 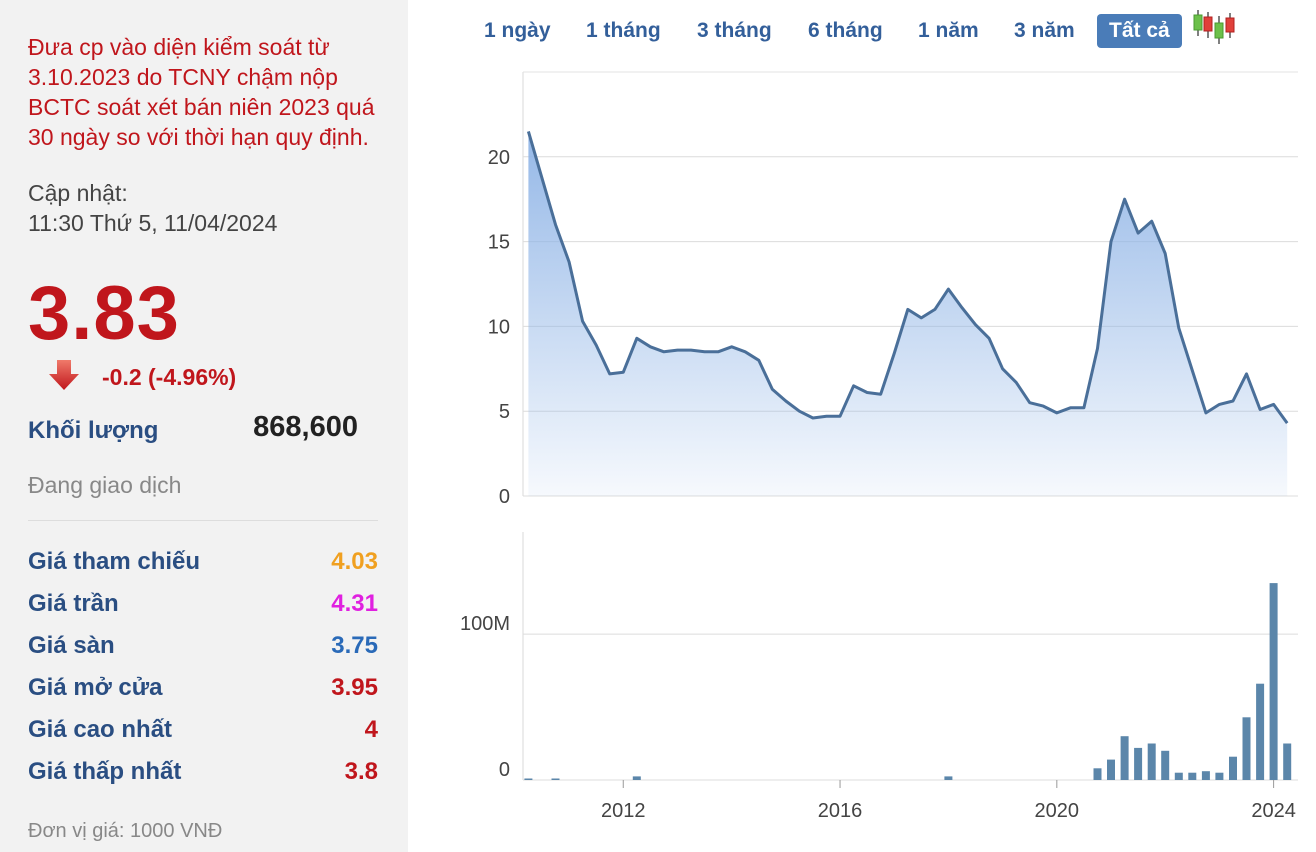 I want to click on volume-tick-label: 100M, so click(x=485, y=624).